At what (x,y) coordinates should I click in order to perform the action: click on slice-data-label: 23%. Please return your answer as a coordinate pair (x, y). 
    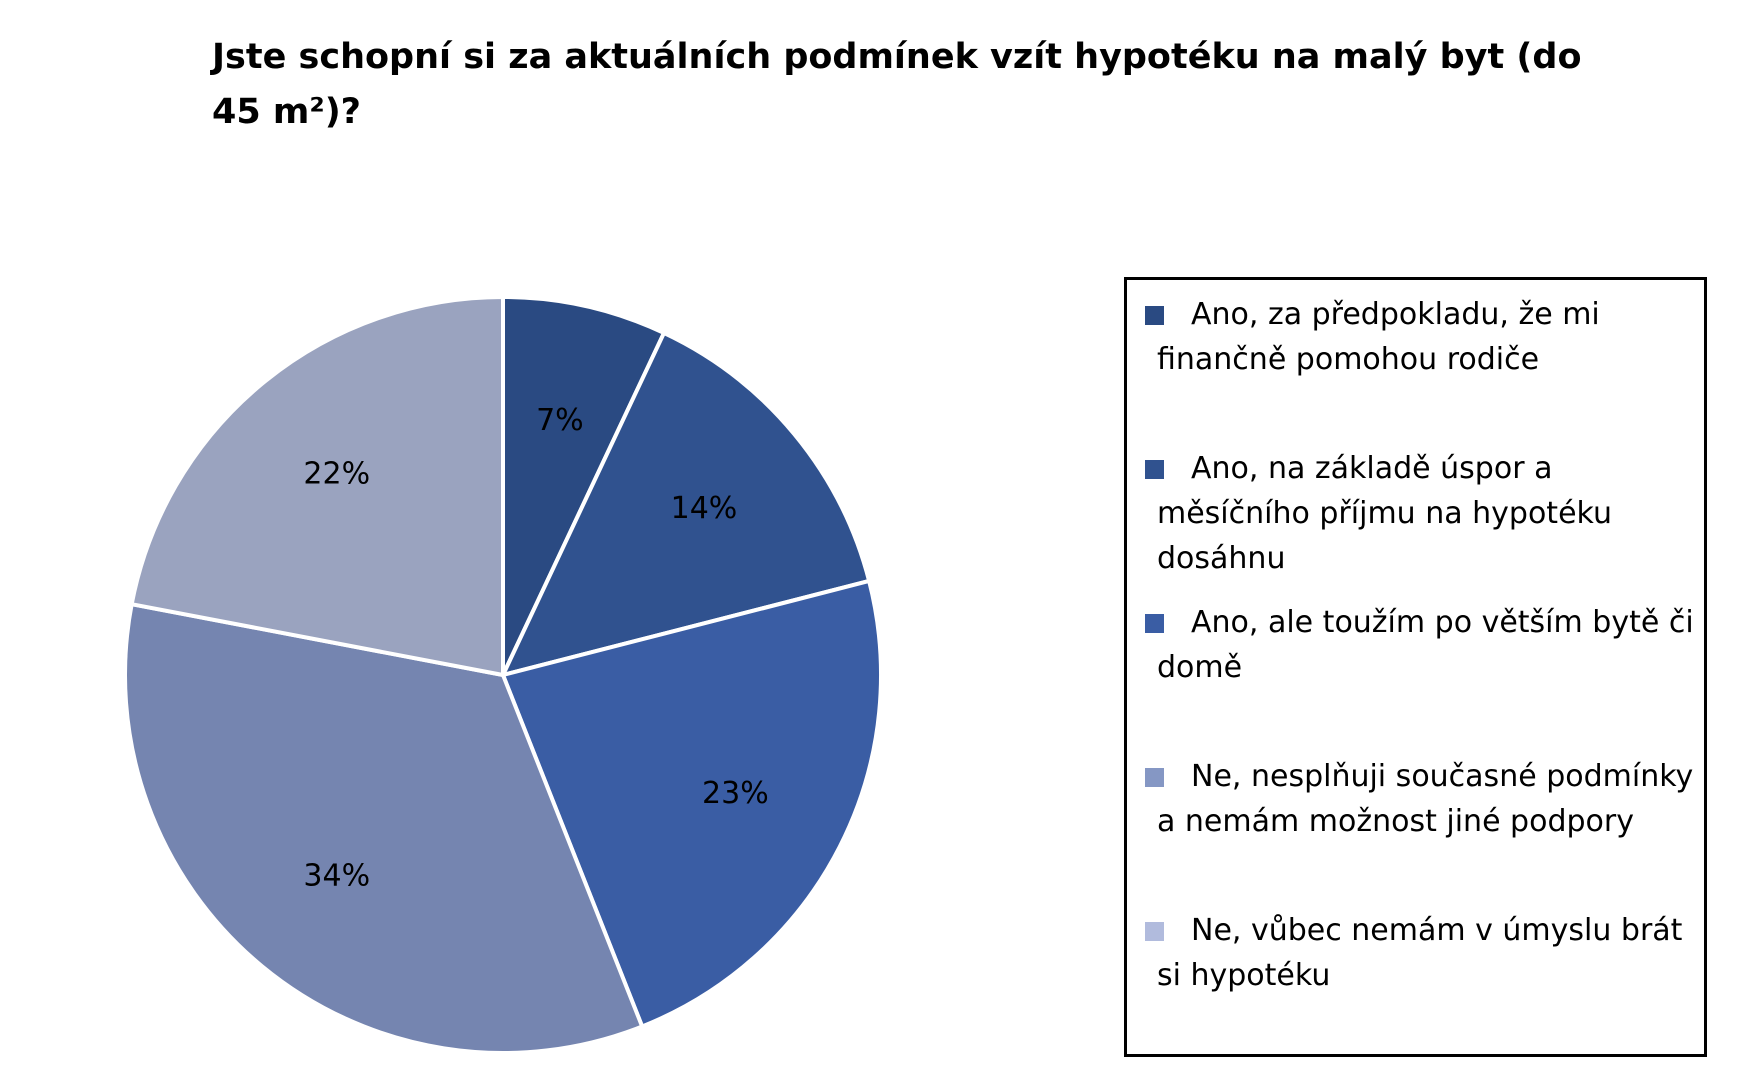
    Looking at the image, I should click on (735, 793).